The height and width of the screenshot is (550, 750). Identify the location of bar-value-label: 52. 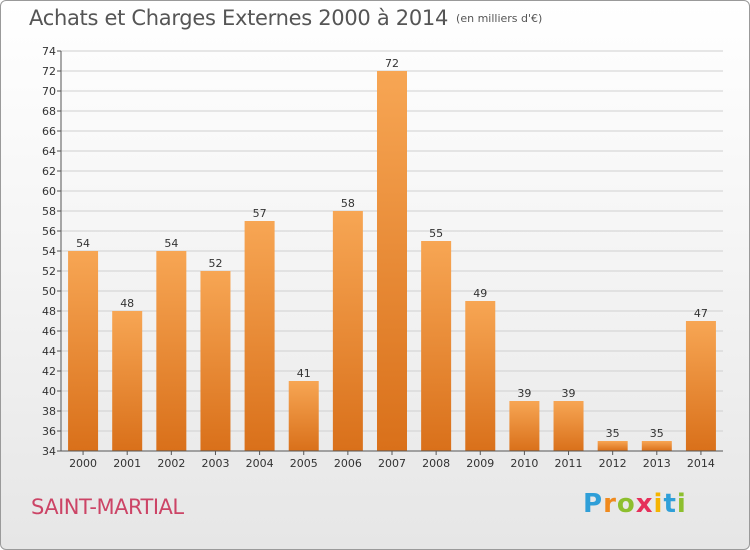
(215, 263).